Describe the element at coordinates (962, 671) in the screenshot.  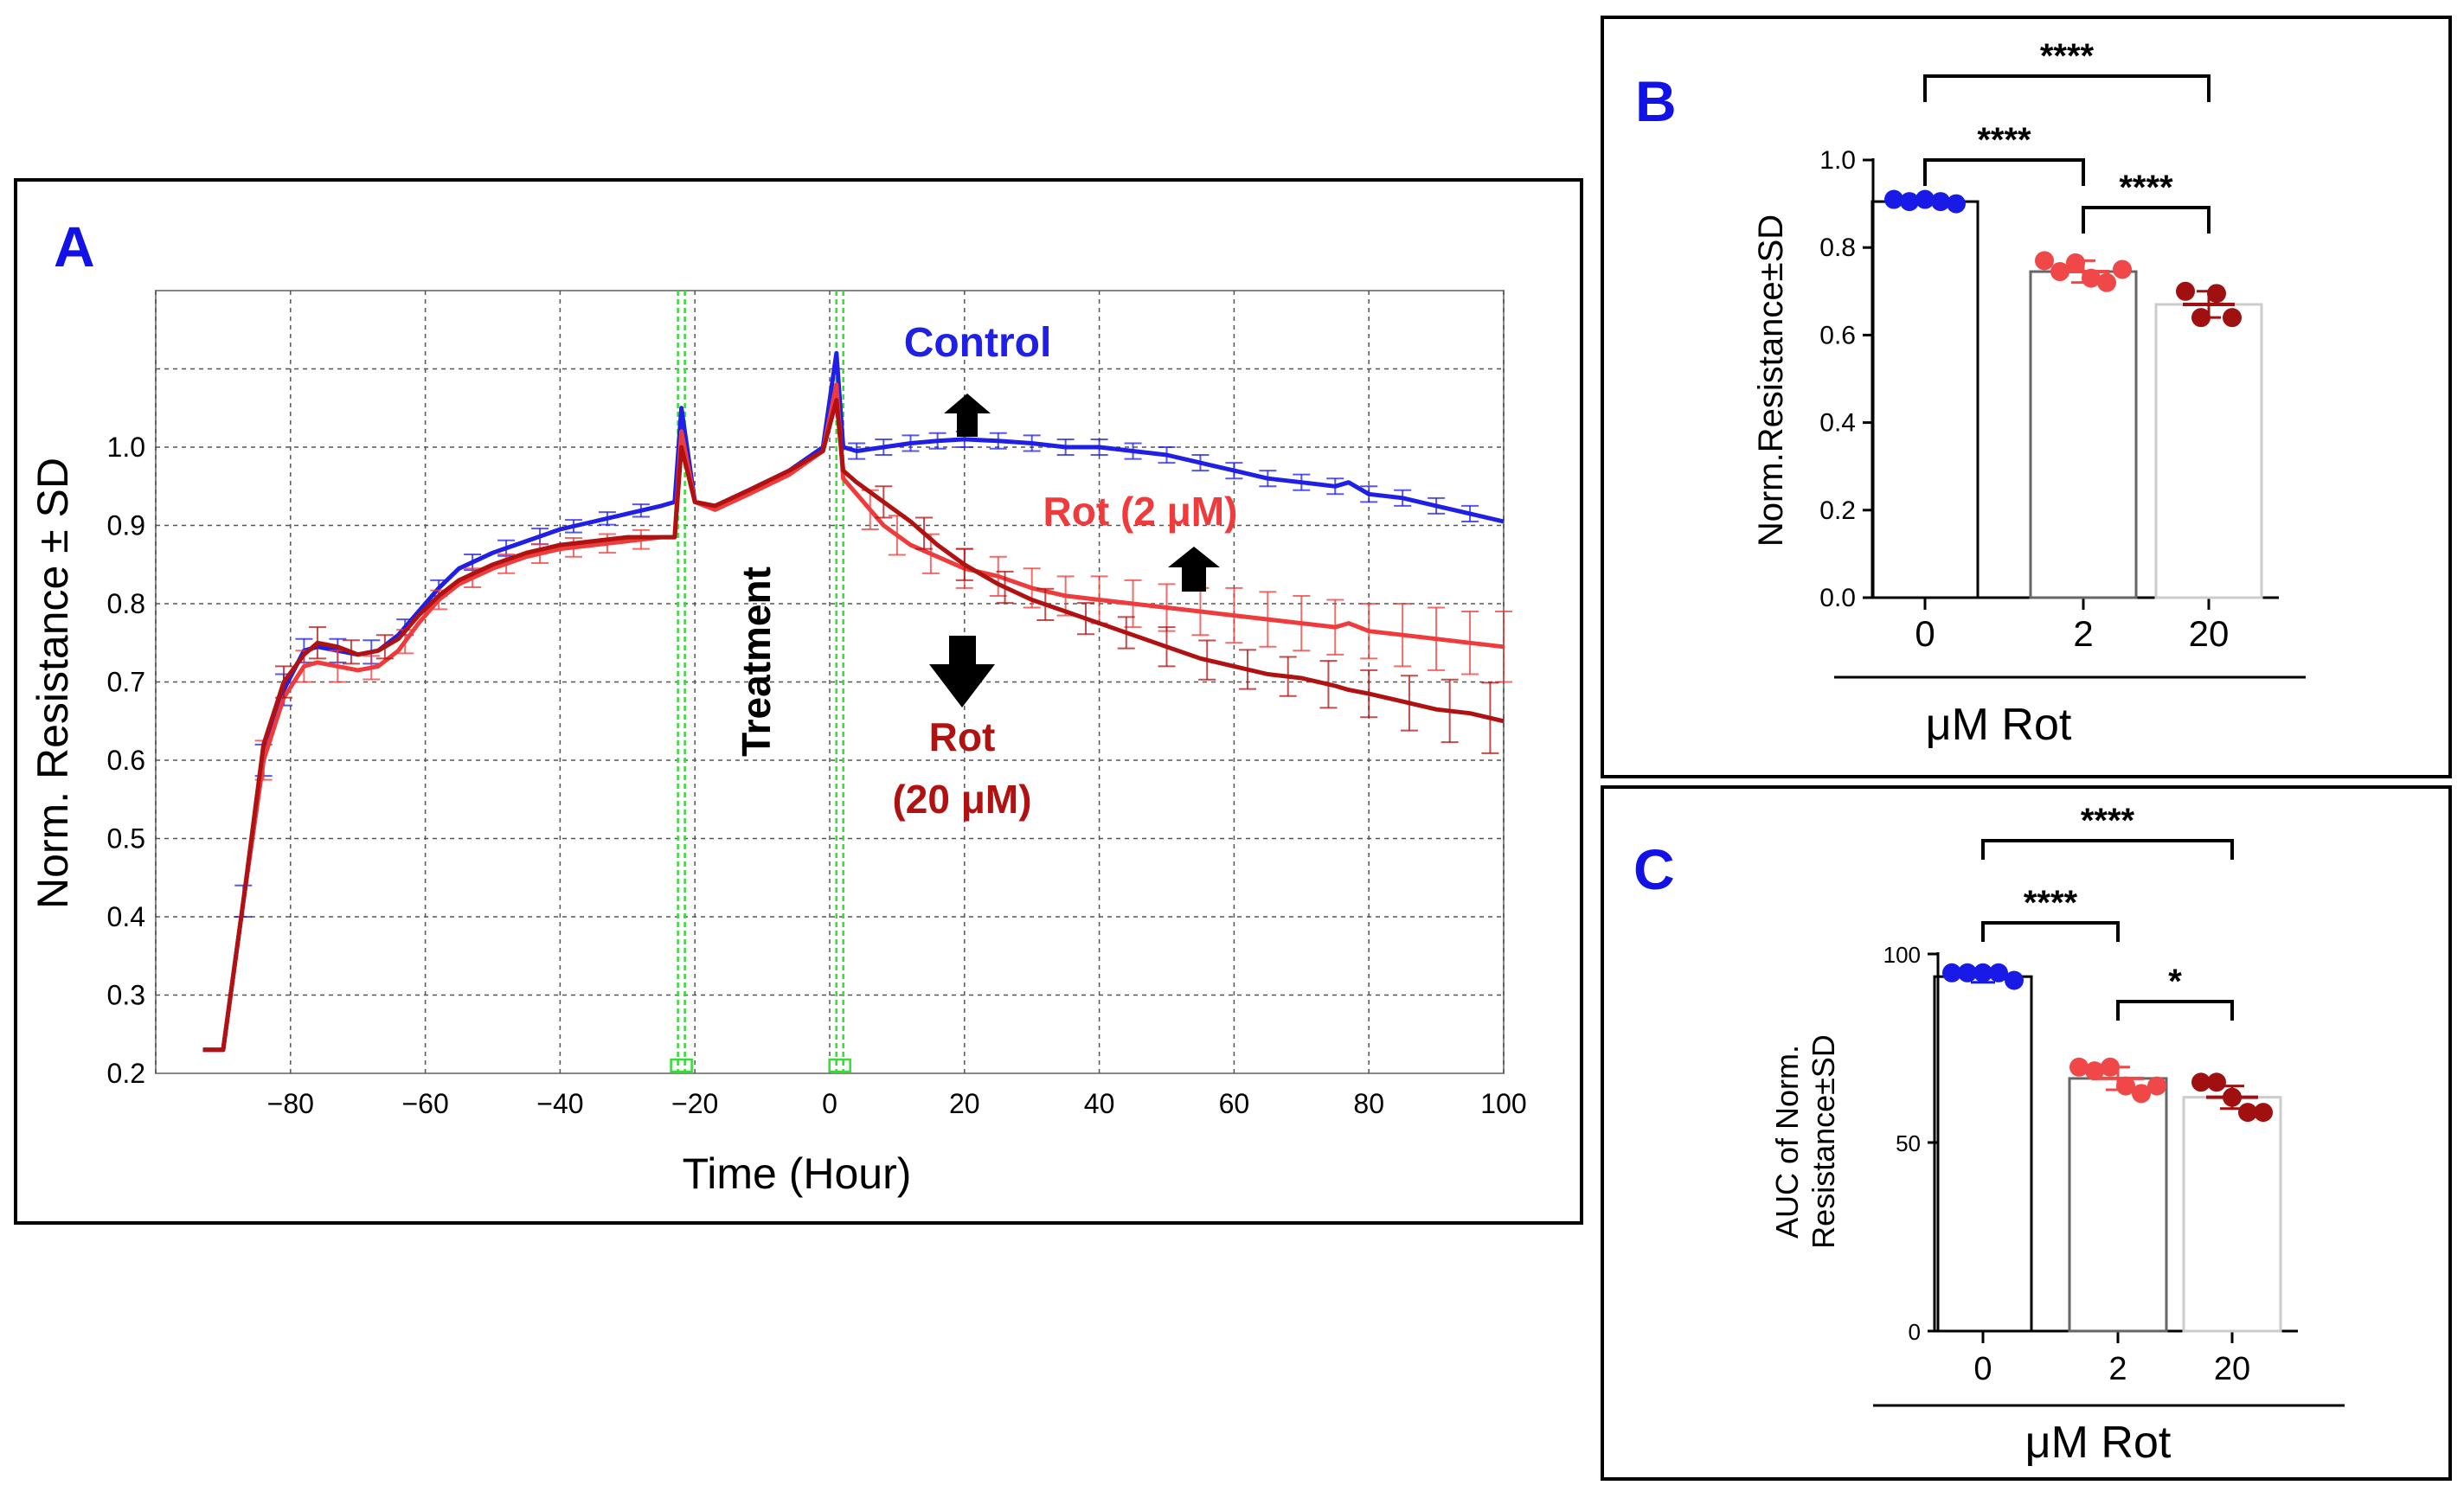
I see `down-arrow-icon` at that location.